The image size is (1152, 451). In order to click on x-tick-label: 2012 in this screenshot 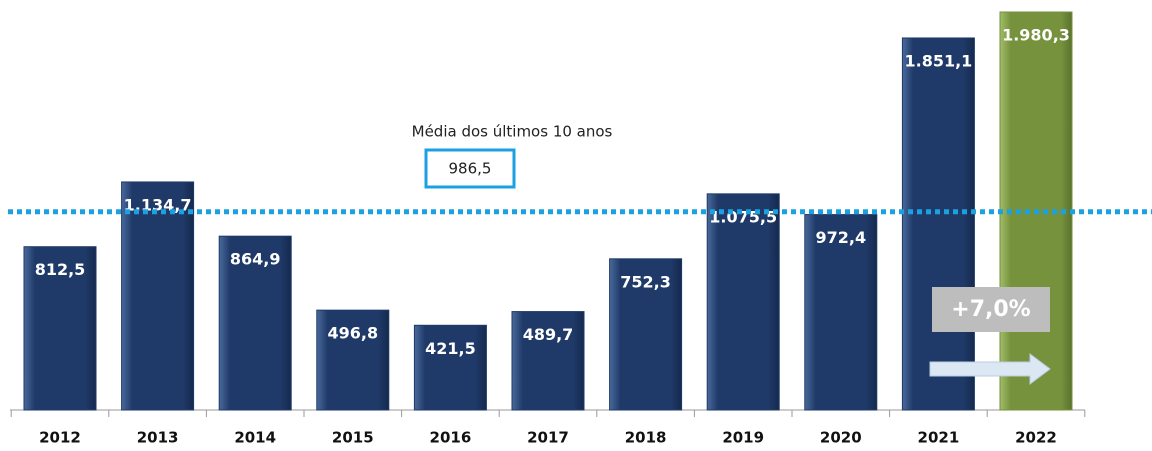, I will do `click(60, 438)`.